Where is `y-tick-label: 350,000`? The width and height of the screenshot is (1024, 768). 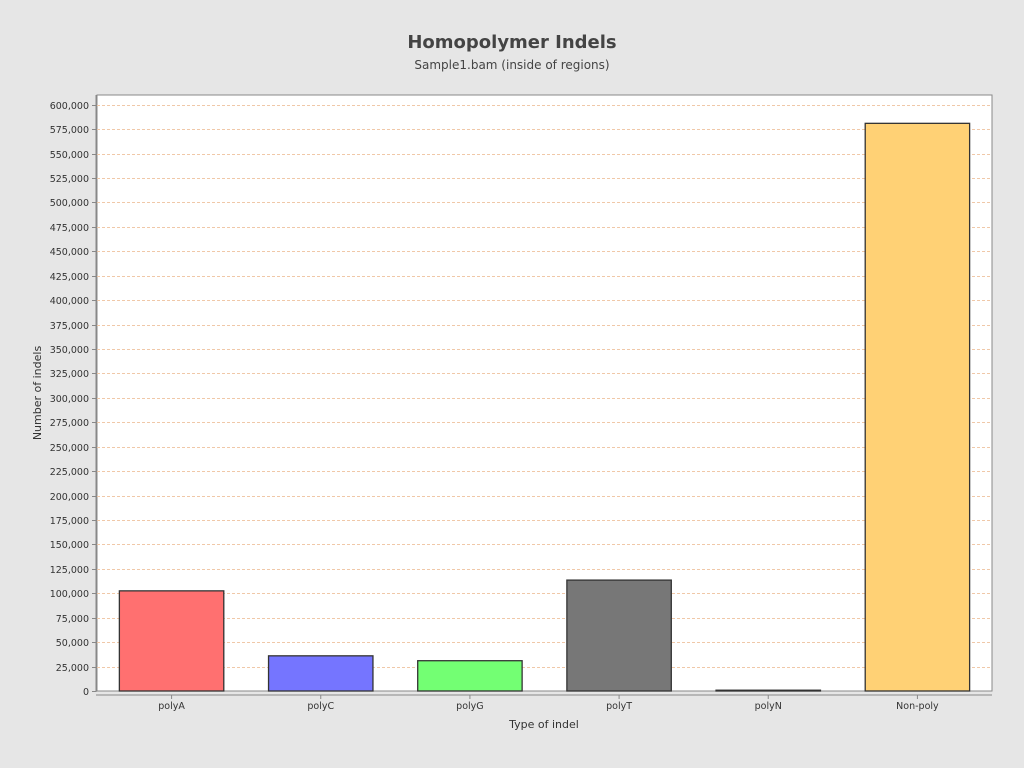
y-tick-label: 350,000 is located at coordinates (69, 350).